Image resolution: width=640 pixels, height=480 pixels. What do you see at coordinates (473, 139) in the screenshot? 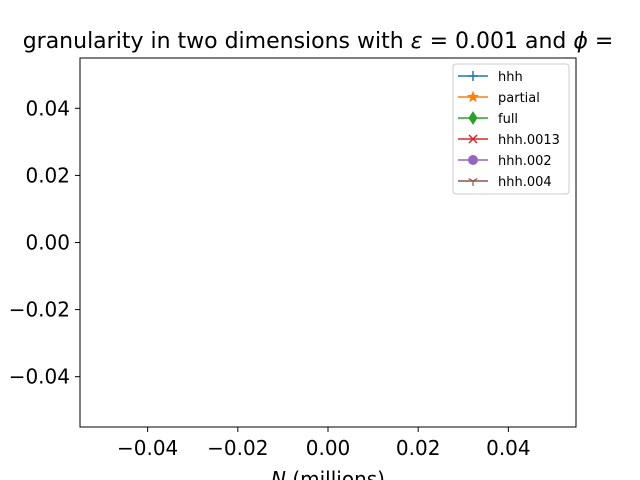
I see `legend-marker-x` at bounding box center [473, 139].